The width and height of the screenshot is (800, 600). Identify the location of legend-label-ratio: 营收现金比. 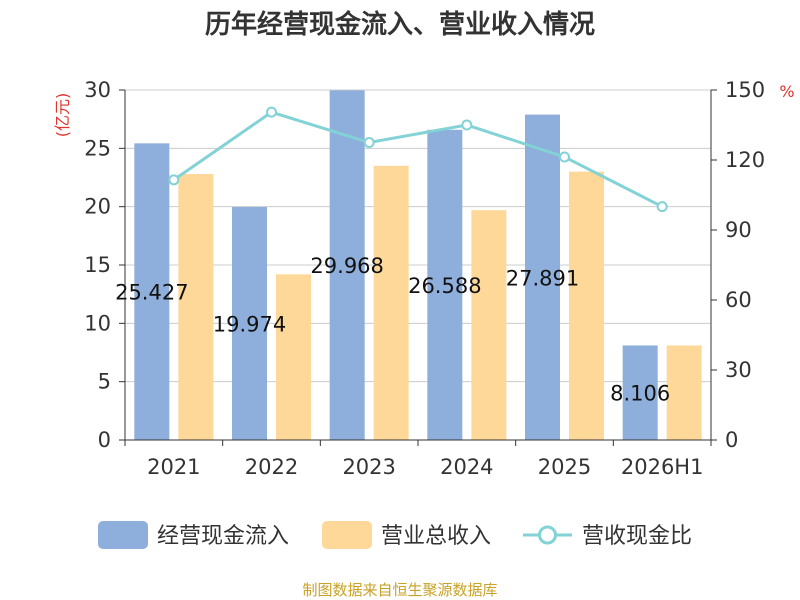
(637, 536).